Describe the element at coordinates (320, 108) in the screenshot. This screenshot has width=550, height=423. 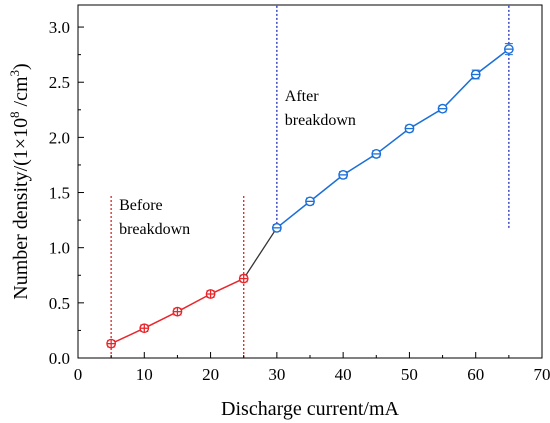
I see `annotation-1: After breakdown` at that location.